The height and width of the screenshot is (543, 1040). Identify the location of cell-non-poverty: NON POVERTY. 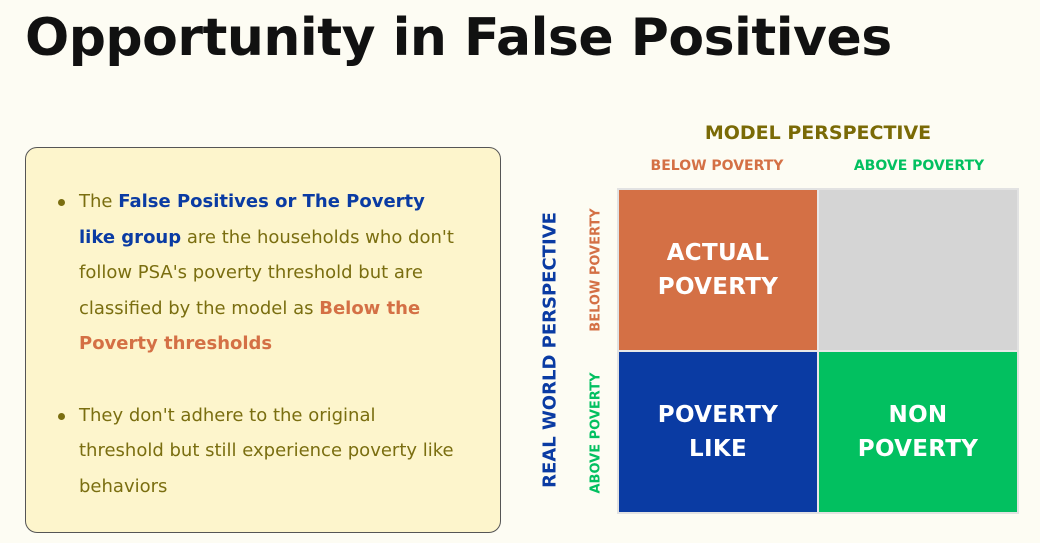
(918, 432).